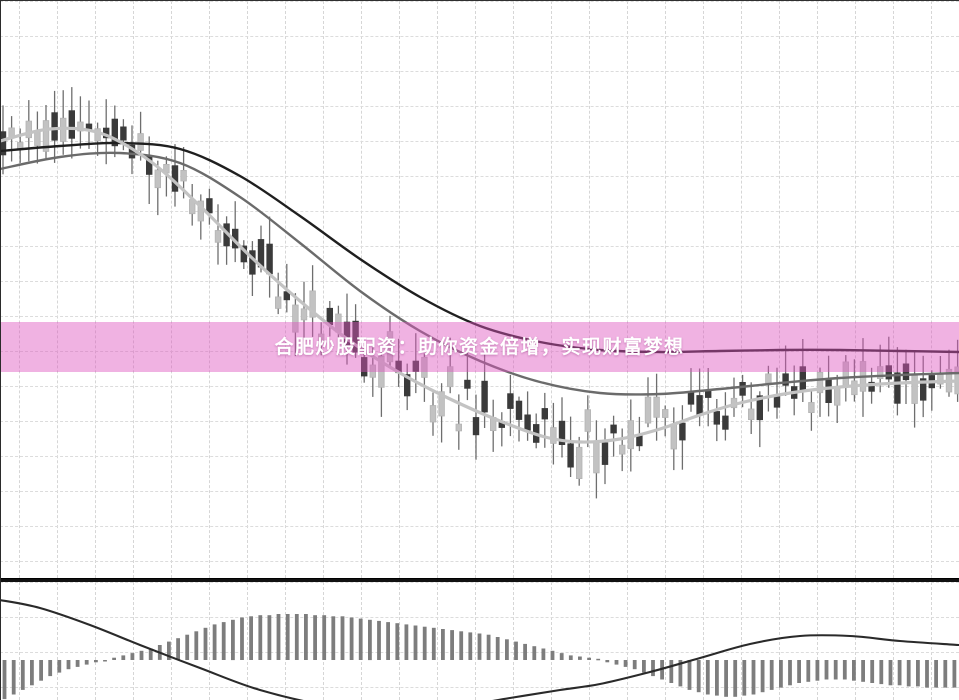 Image resolution: width=959 pixels, height=700 pixels. Describe the element at coordinates (479, 0) in the screenshot. I see `frame-top-edge` at that location.